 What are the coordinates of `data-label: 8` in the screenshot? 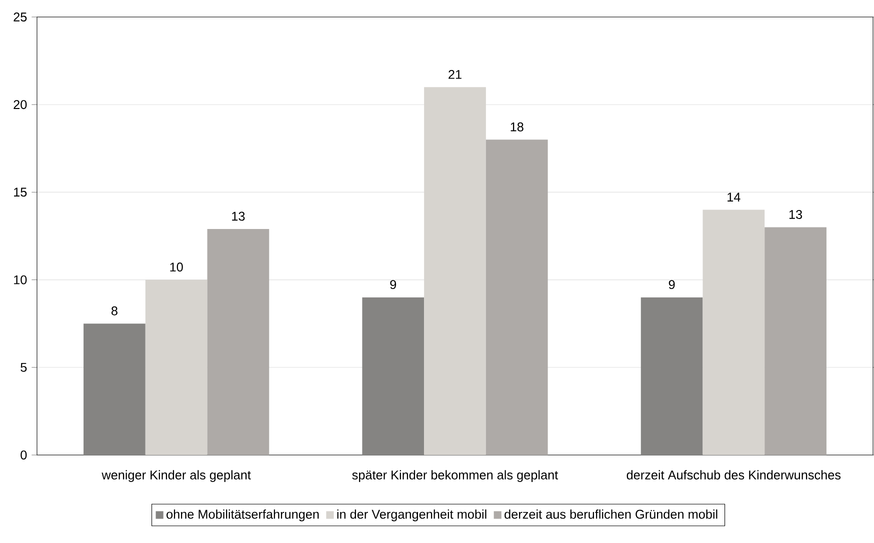 It's located at (114, 311).